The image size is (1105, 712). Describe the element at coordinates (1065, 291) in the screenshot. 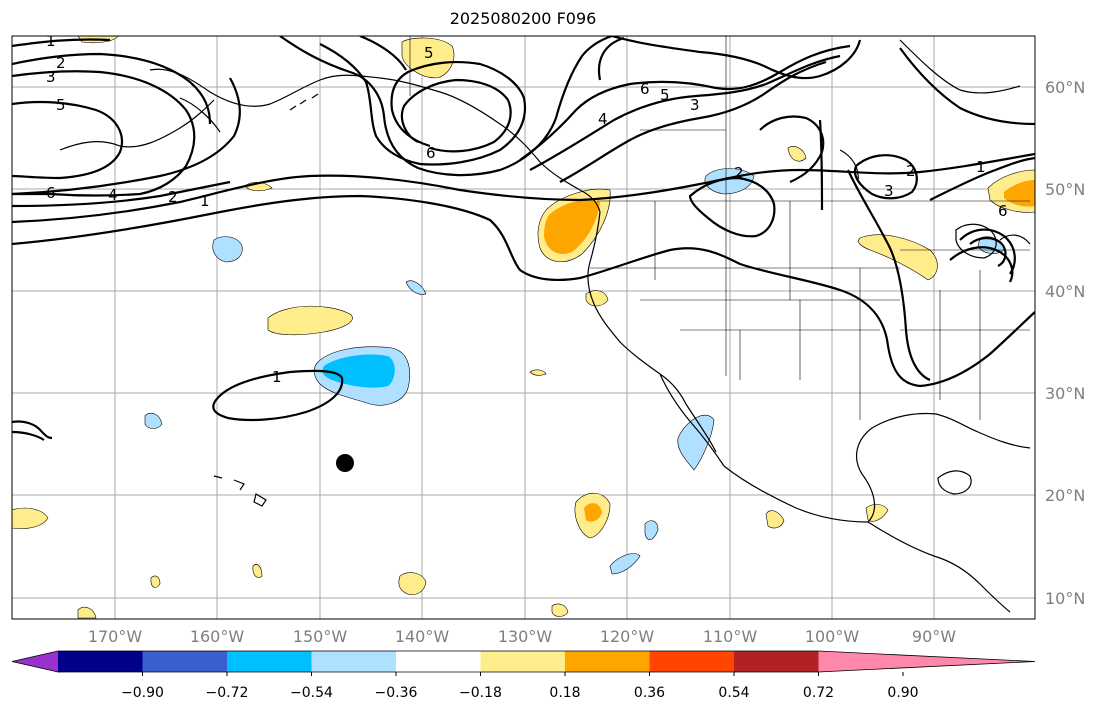

I see `lat-tick-label: 40°N` at that location.